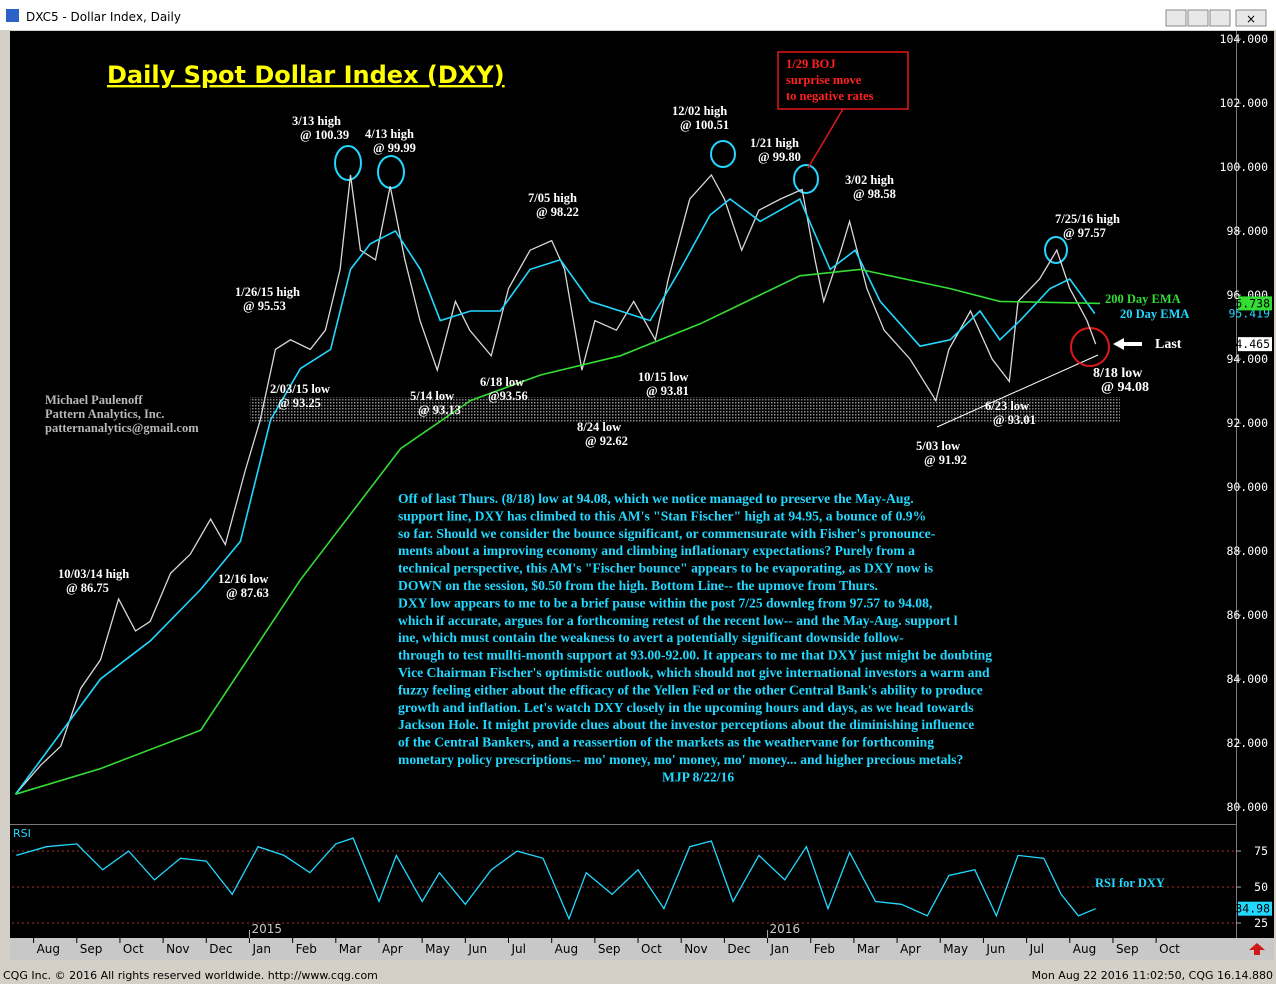 The image size is (1276, 984). What do you see at coordinates (843, 80) in the screenshot?
I see `boj-box` at bounding box center [843, 80].